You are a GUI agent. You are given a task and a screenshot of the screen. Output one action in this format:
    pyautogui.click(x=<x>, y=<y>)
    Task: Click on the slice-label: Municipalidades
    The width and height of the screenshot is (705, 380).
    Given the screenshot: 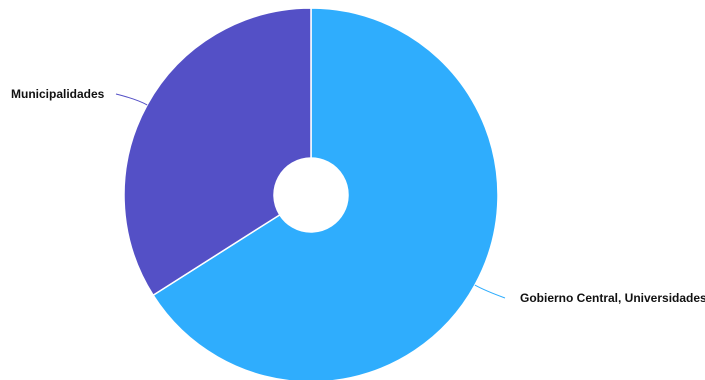 What is the action you would take?
    pyautogui.click(x=58, y=94)
    